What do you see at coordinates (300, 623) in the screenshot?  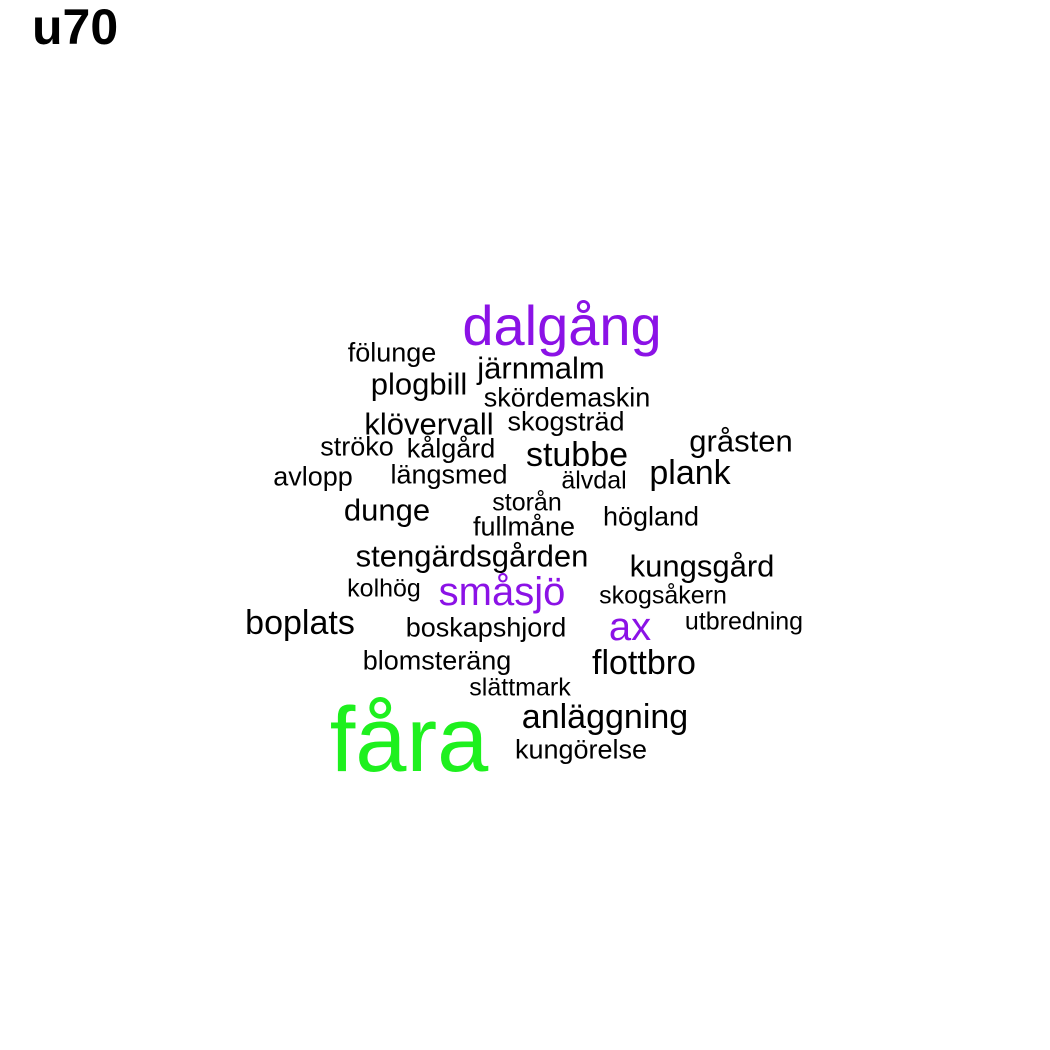 I see `word-boplats: boplats` at bounding box center [300, 623].